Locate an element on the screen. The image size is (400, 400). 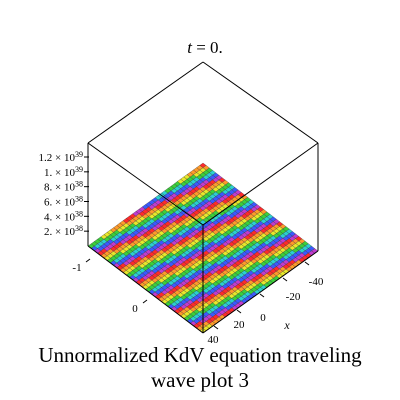
x-tick-label: 20 is located at coordinates (240, 325).